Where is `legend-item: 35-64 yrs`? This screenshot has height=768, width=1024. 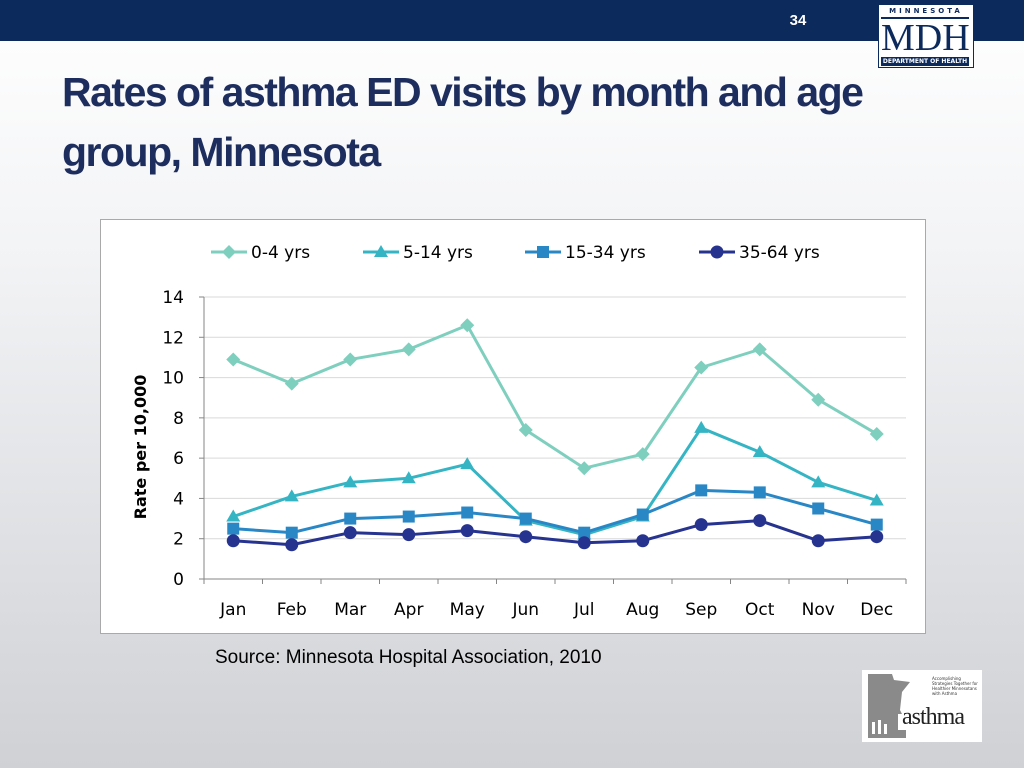
legend-item: 35-64 yrs is located at coordinates (759, 253).